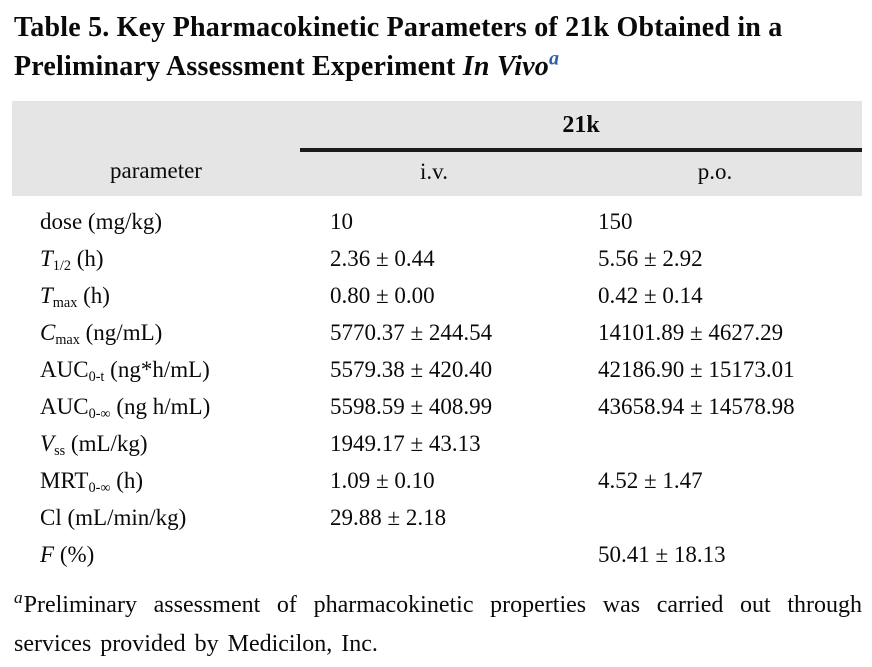 Image resolution: width=872 pixels, height=667 pixels. What do you see at coordinates (434, 554) in the screenshot?
I see `iv-value-cell` at bounding box center [434, 554].